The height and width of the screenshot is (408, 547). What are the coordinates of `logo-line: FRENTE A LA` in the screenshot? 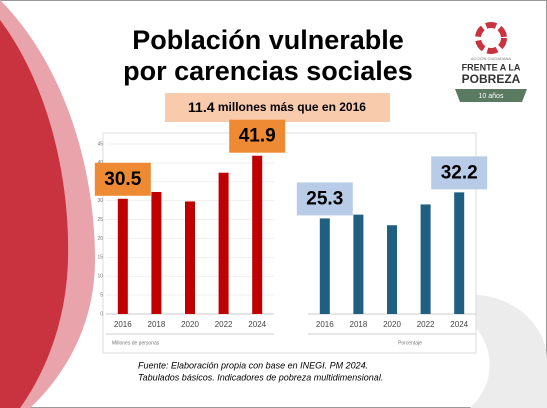 It's located at (491, 67).